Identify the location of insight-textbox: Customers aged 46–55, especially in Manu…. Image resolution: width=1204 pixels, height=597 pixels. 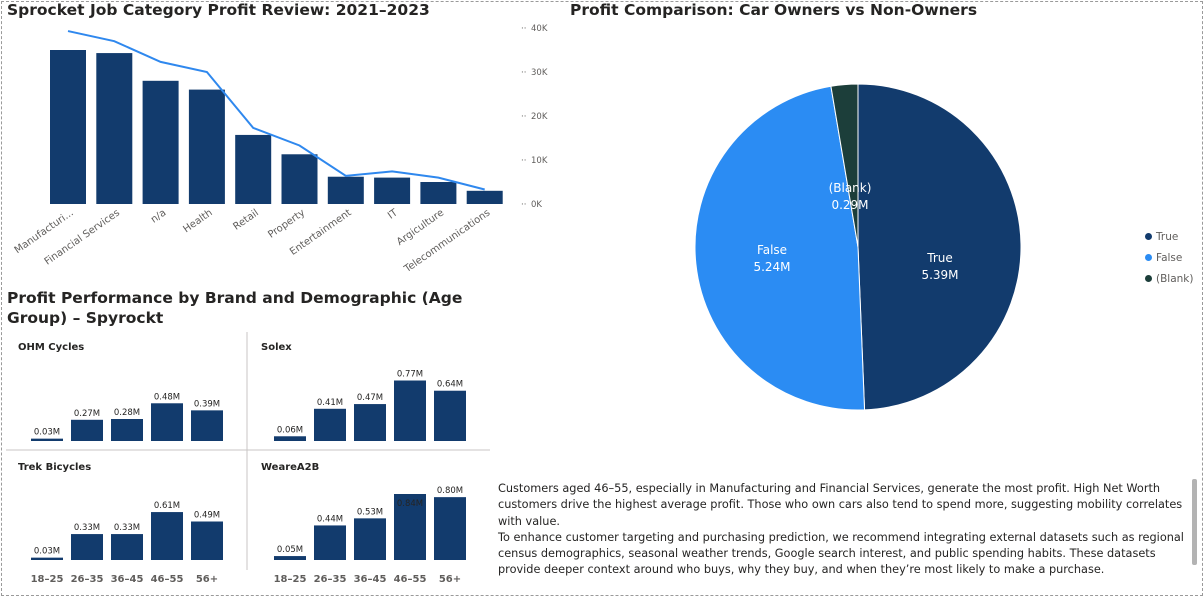
(843, 530).